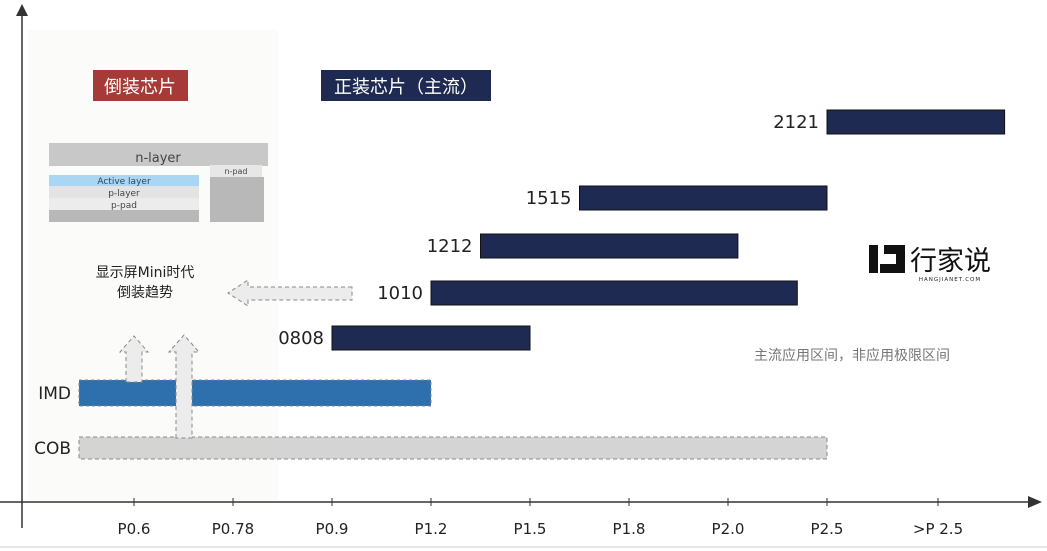 This screenshot has width=1047, height=551. What do you see at coordinates (629, 529) in the screenshot?
I see `x-tick-label: P1.8` at bounding box center [629, 529].